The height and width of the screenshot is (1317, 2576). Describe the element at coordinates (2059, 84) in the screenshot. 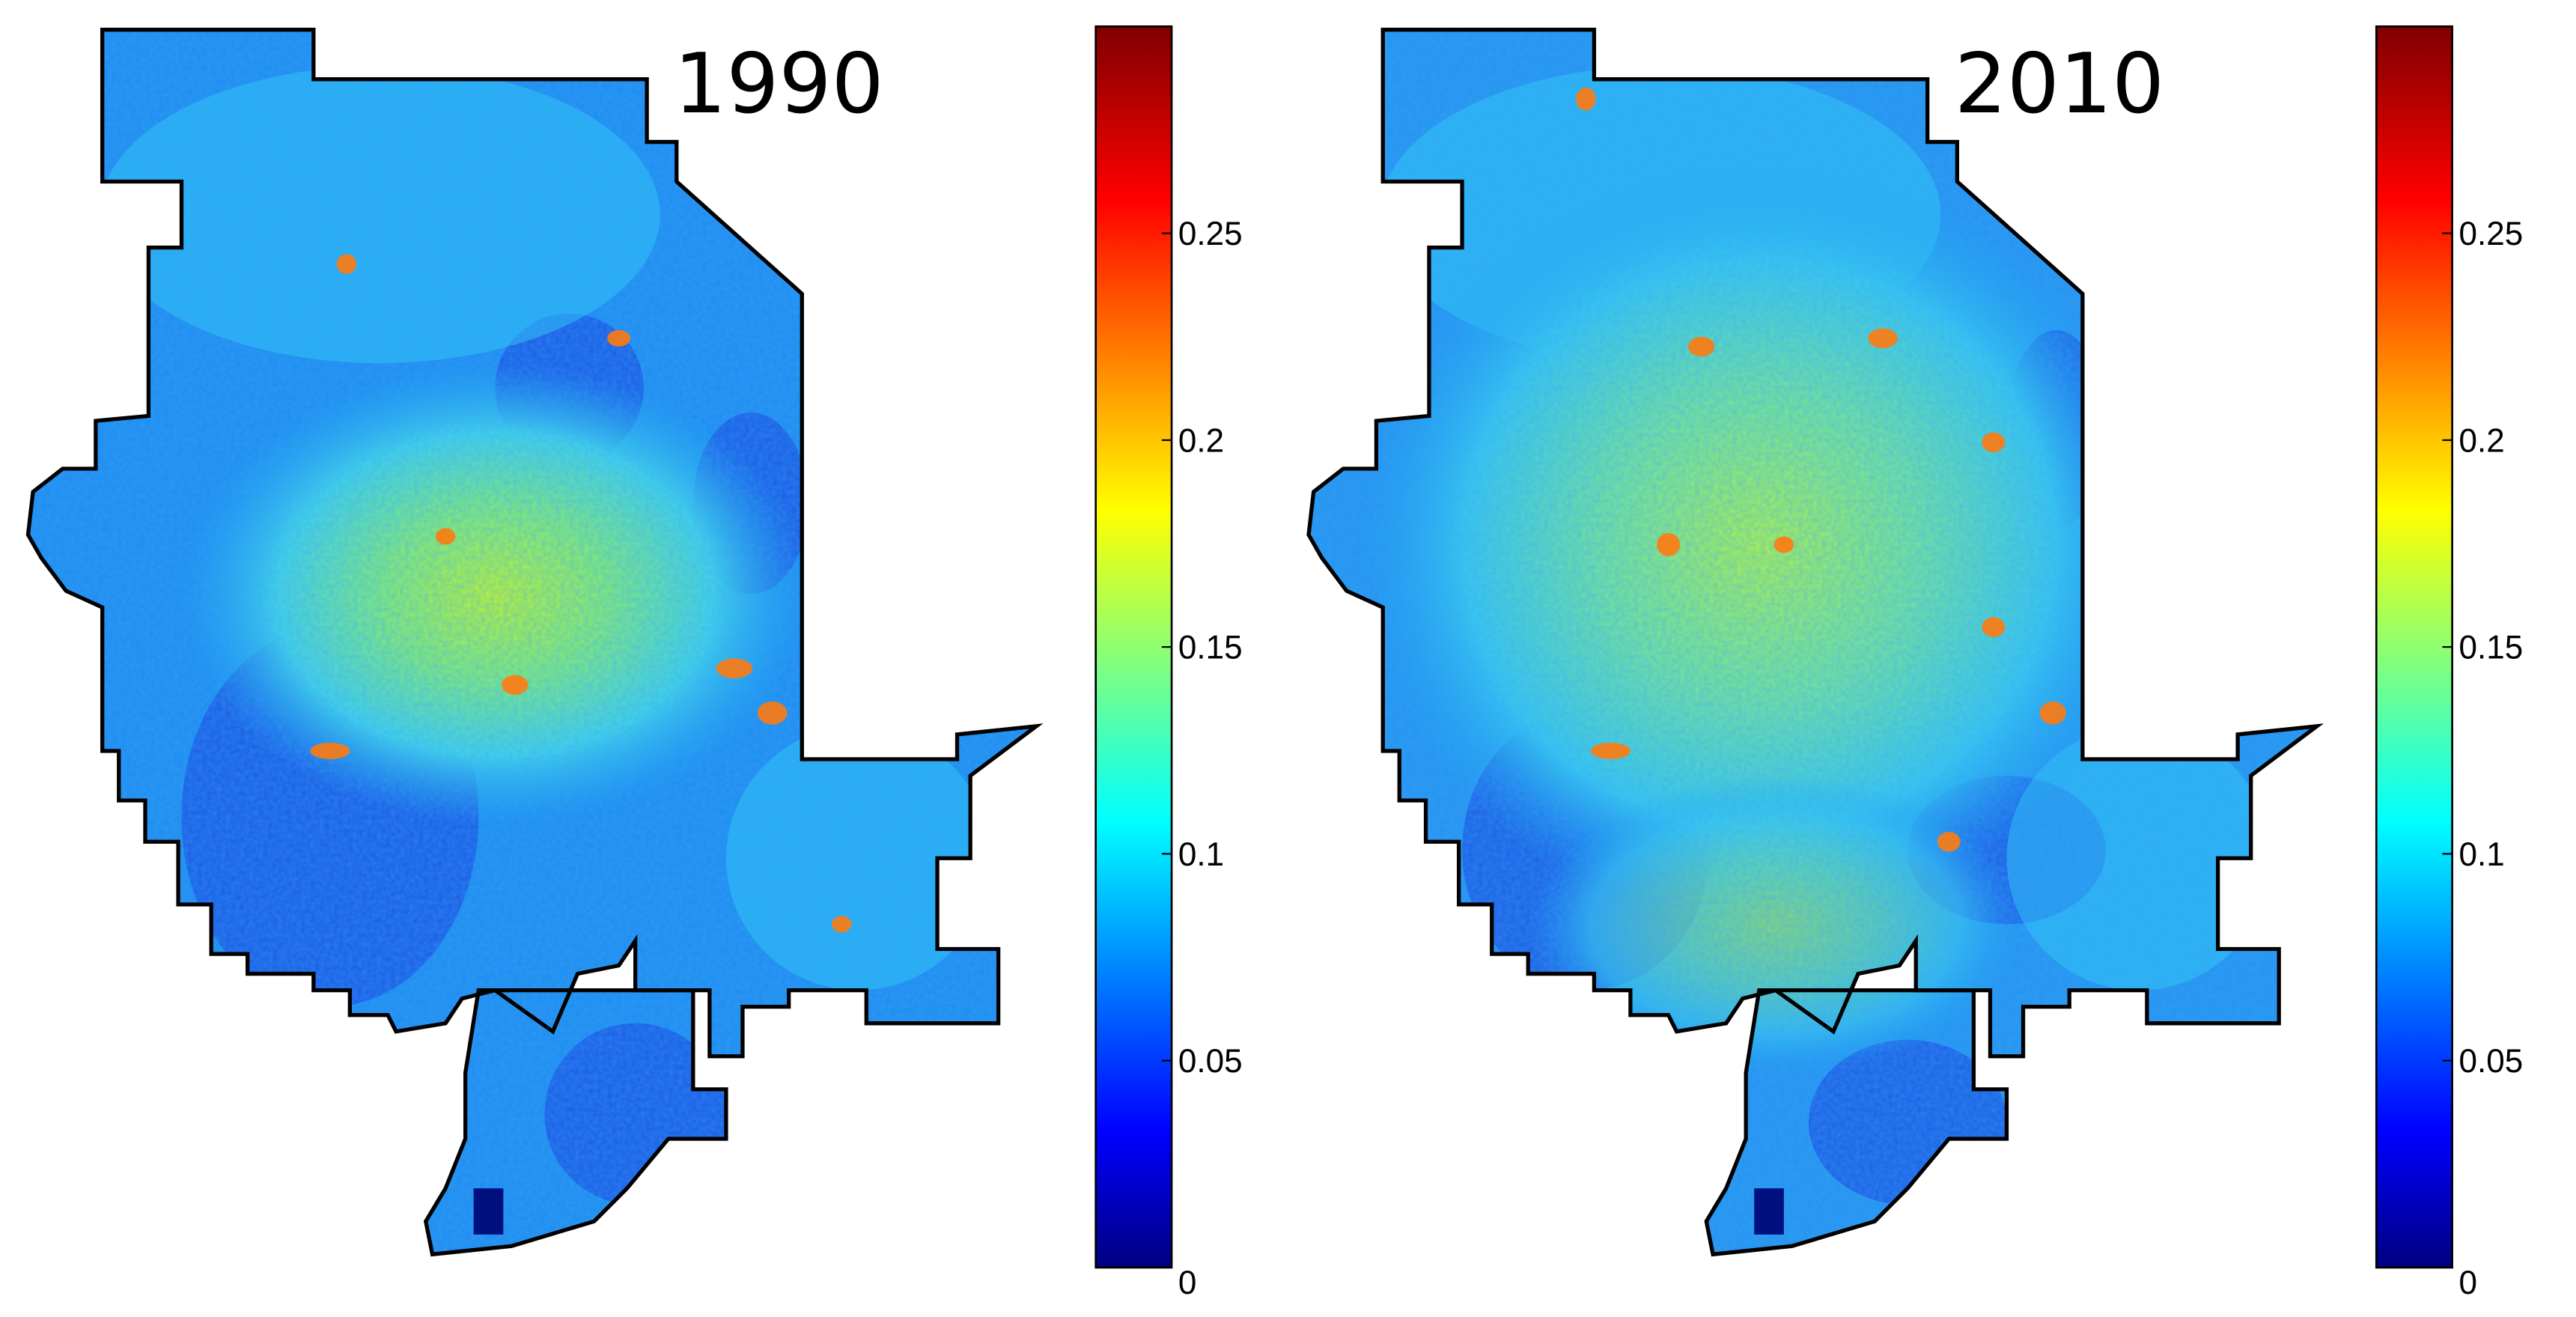

I see `panel-year-label: 2010` at that location.